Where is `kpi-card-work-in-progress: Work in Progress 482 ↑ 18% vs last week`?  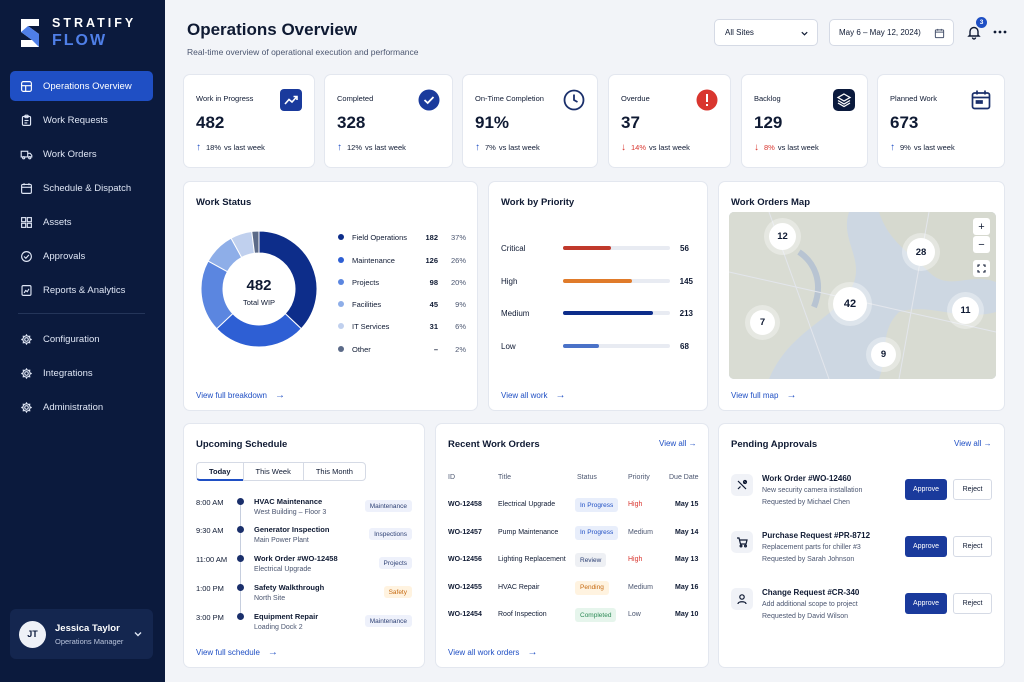
kpi-card-work-in-progress: Work in Progress 482 ↑ 18% vs last week is located at coordinates (249, 121).